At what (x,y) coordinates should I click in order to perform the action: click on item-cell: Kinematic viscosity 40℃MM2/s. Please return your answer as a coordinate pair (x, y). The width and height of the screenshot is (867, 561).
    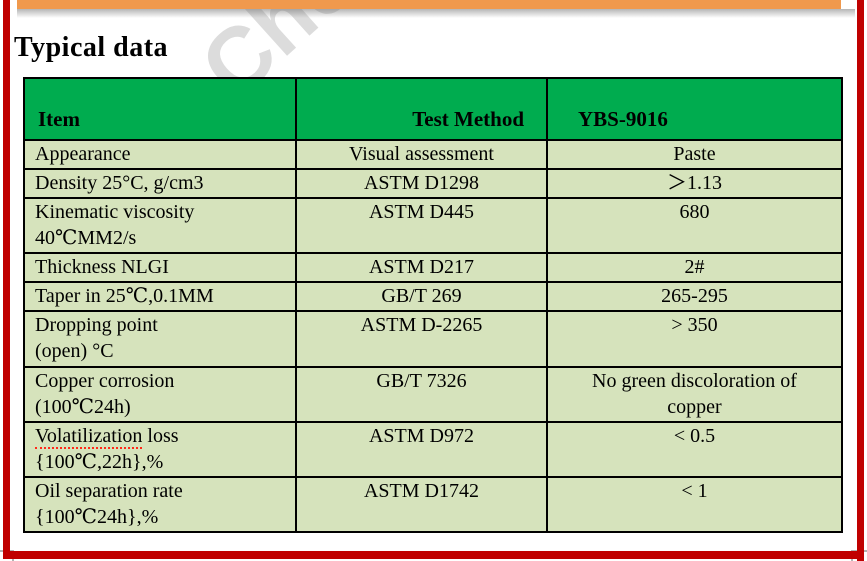
    Looking at the image, I should click on (160, 225).